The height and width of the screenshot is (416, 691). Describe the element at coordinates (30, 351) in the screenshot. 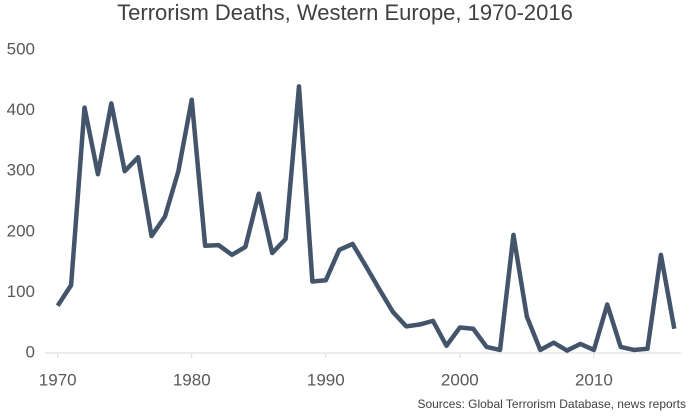

I see `y-tick-label: 0` at that location.